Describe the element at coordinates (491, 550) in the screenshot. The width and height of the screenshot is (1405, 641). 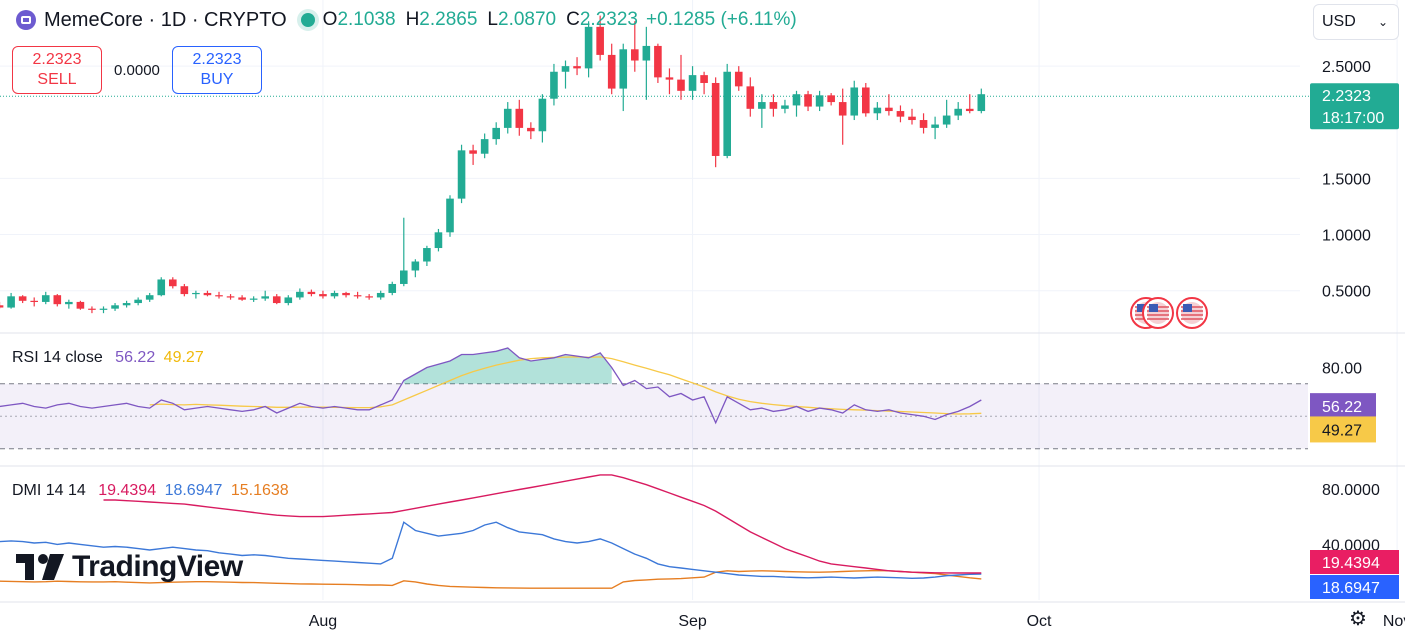
I see `plus-di-line` at that location.